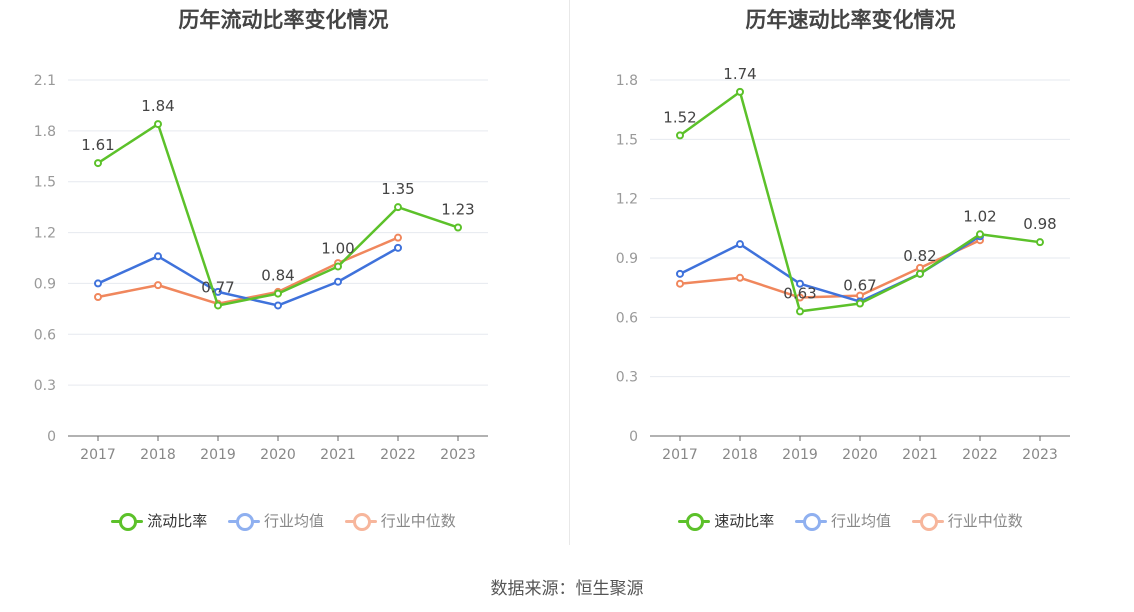  Describe the element at coordinates (830, 269) in the screenshot. I see `series-line` at that location.